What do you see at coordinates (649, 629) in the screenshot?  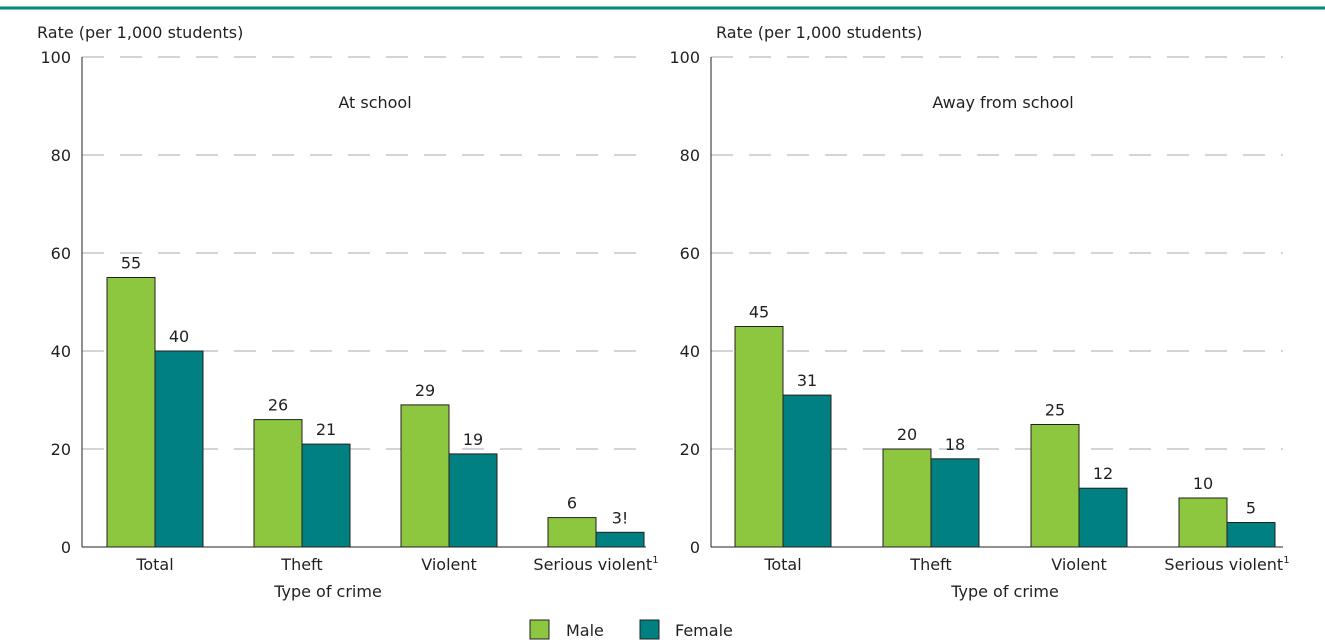 I see `legend-swatch-female` at bounding box center [649, 629].